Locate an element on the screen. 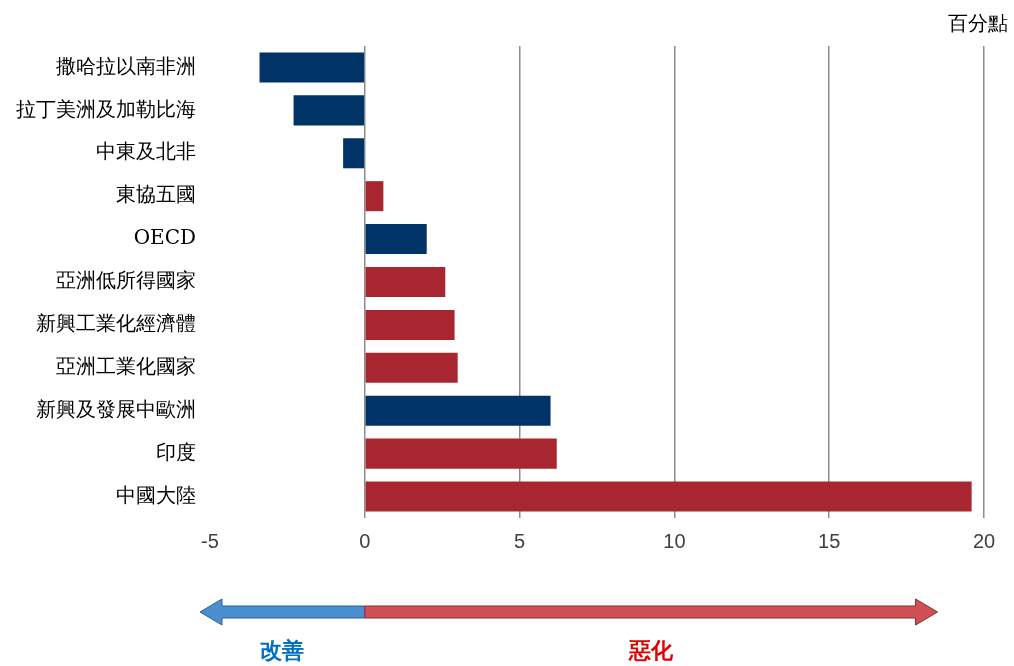 The width and height of the screenshot is (1014, 666). x-tick-label: 15 is located at coordinates (829, 540).